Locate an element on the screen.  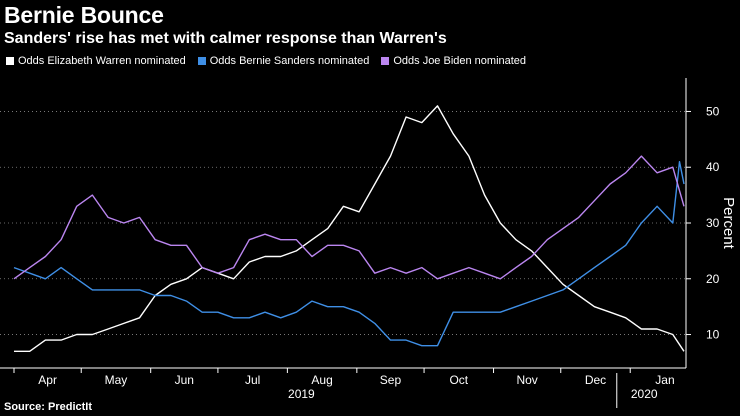
year-label-2020: 2020 is located at coordinates (644, 394).